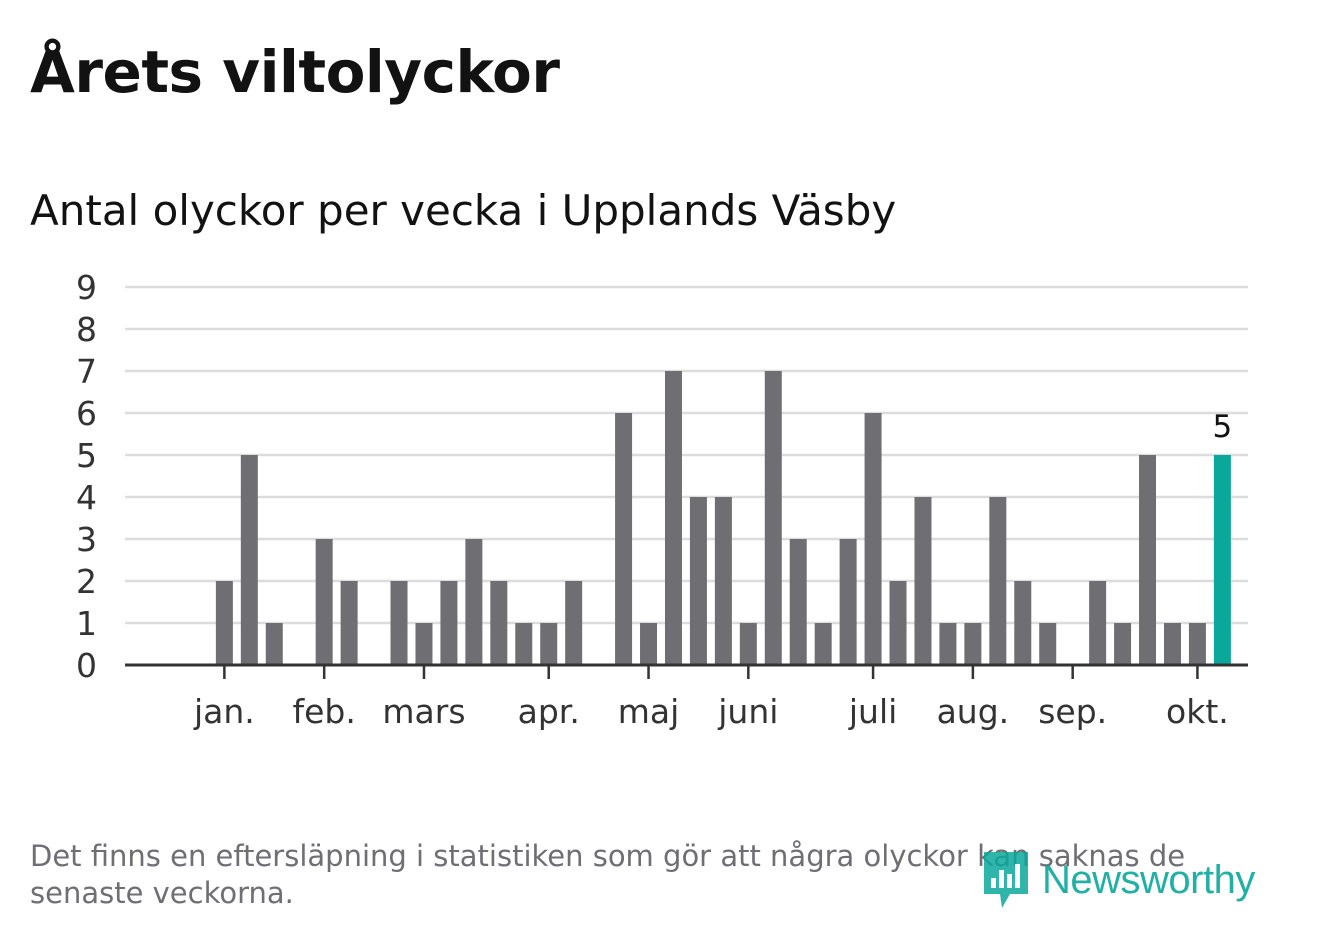 Image resolution: width=1322 pixels, height=939 pixels. I want to click on x-tick-label-okt.: okt., so click(1197, 711).